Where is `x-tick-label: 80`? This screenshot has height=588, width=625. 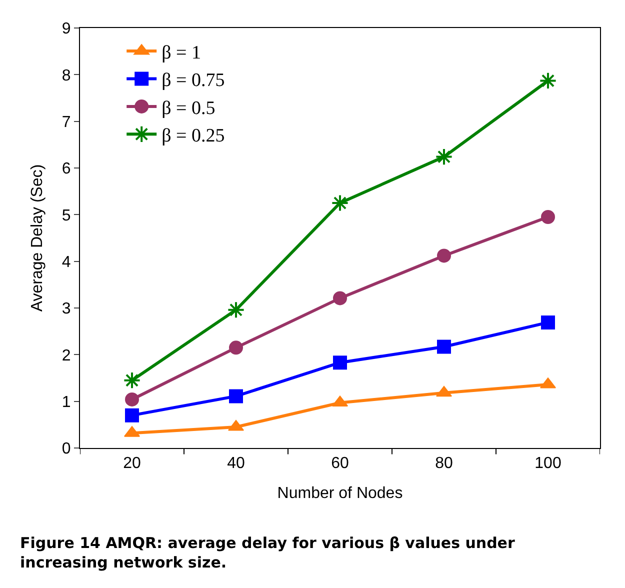 x-tick-label: 80 is located at coordinates (444, 463).